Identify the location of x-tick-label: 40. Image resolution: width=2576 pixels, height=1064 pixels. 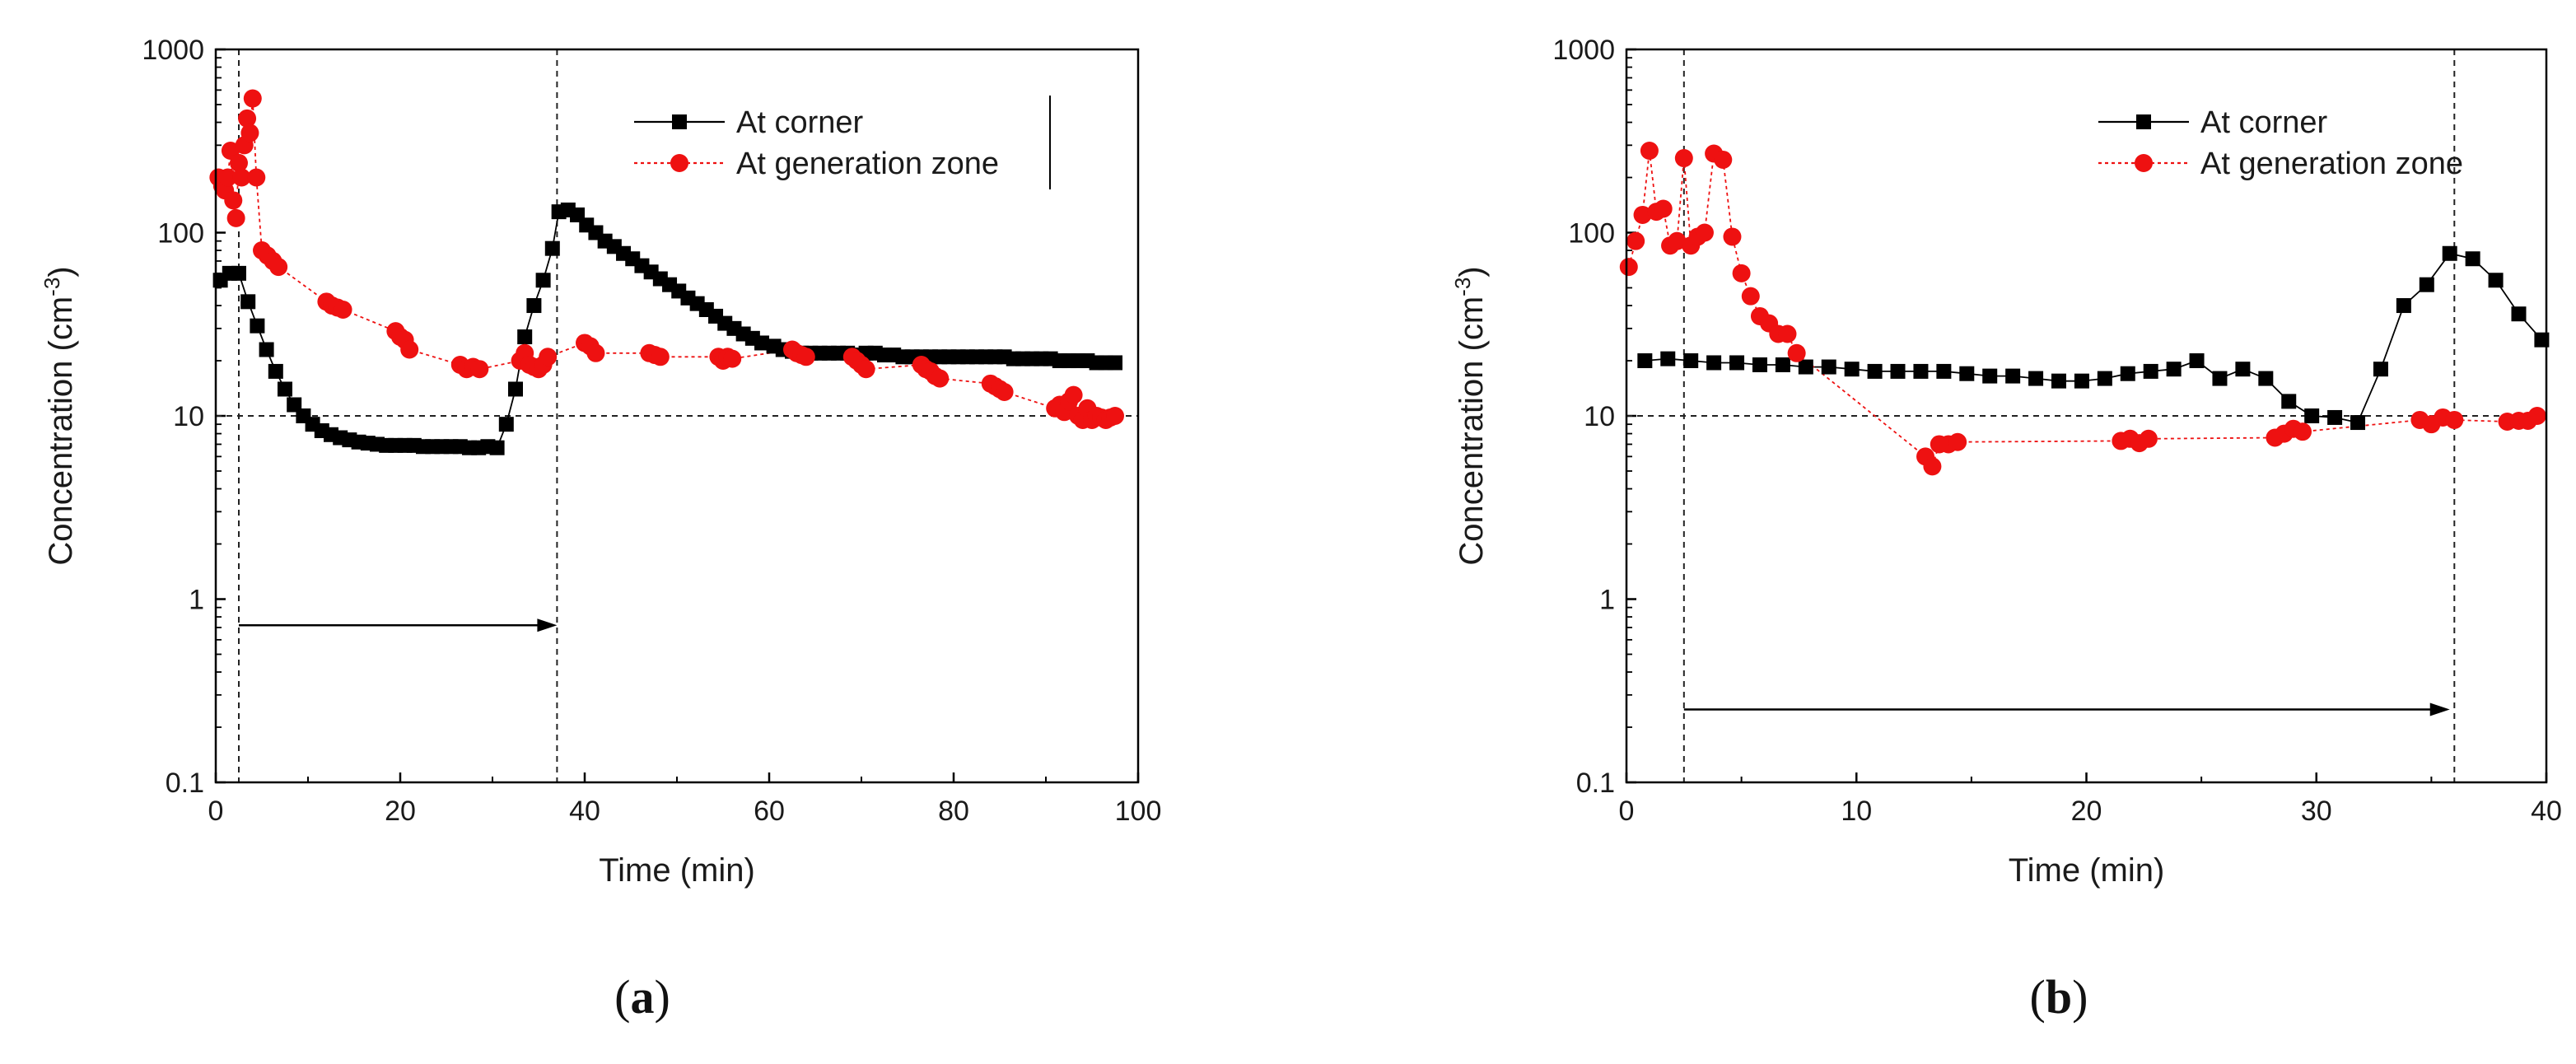
(2546, 811).